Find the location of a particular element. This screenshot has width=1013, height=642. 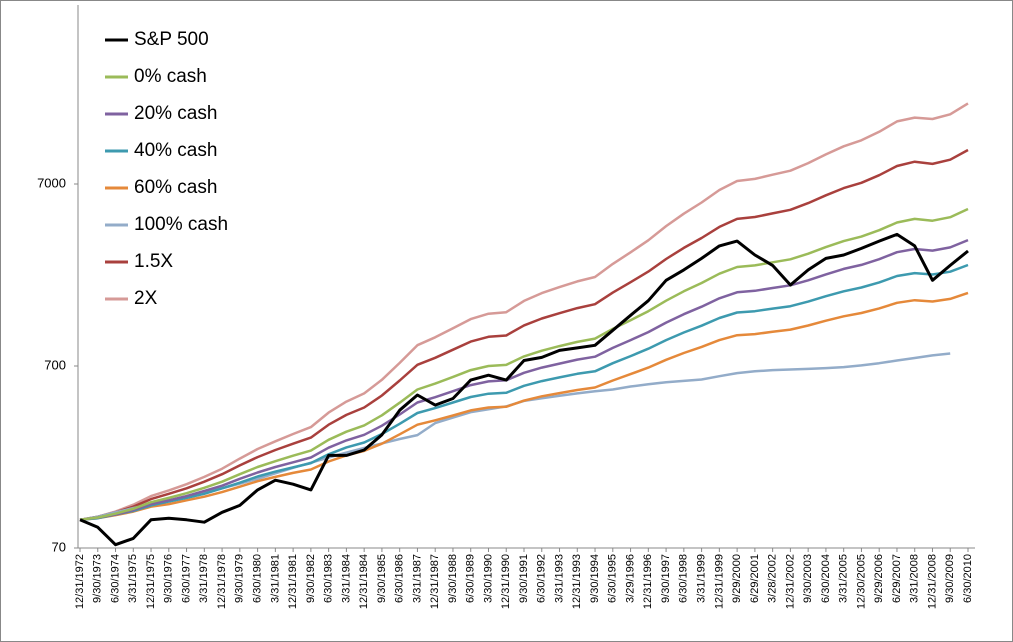

x-tick-label: 9/30/1973 is located at coordinates (98, 578).